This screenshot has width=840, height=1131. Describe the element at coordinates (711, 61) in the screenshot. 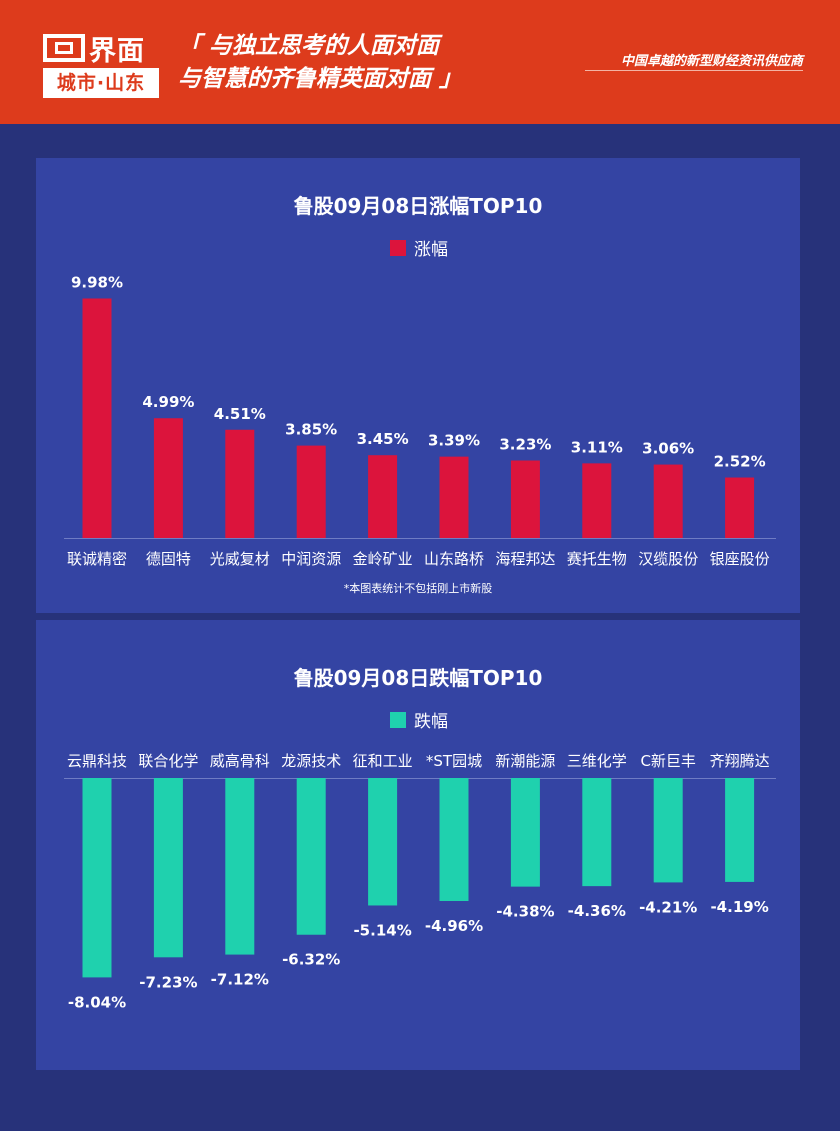

I see `tagline: 中国卓越的新型财经资讯供应商` at that location.